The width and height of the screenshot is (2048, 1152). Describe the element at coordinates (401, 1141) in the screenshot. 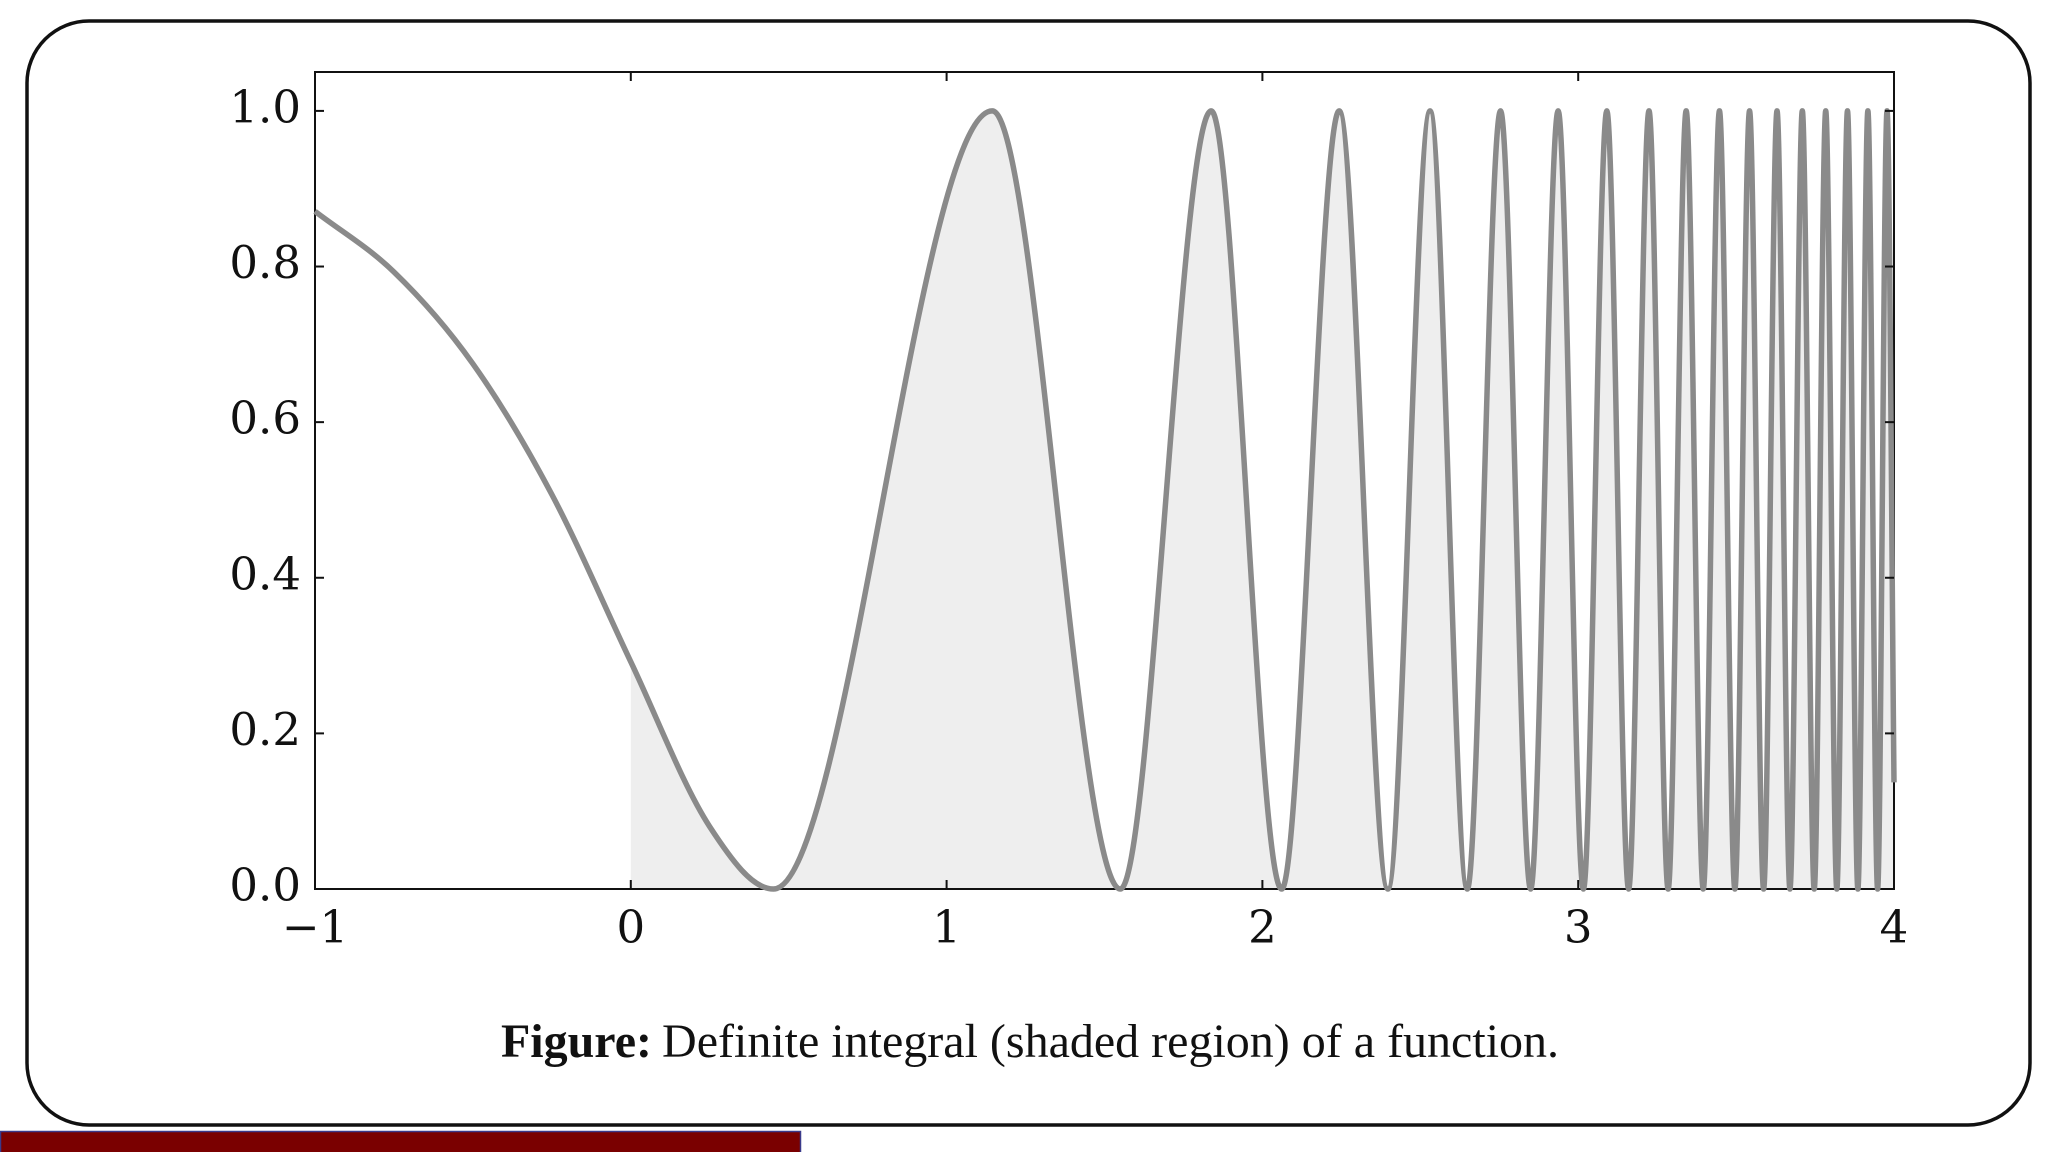

I see `footer-bar` at that location.